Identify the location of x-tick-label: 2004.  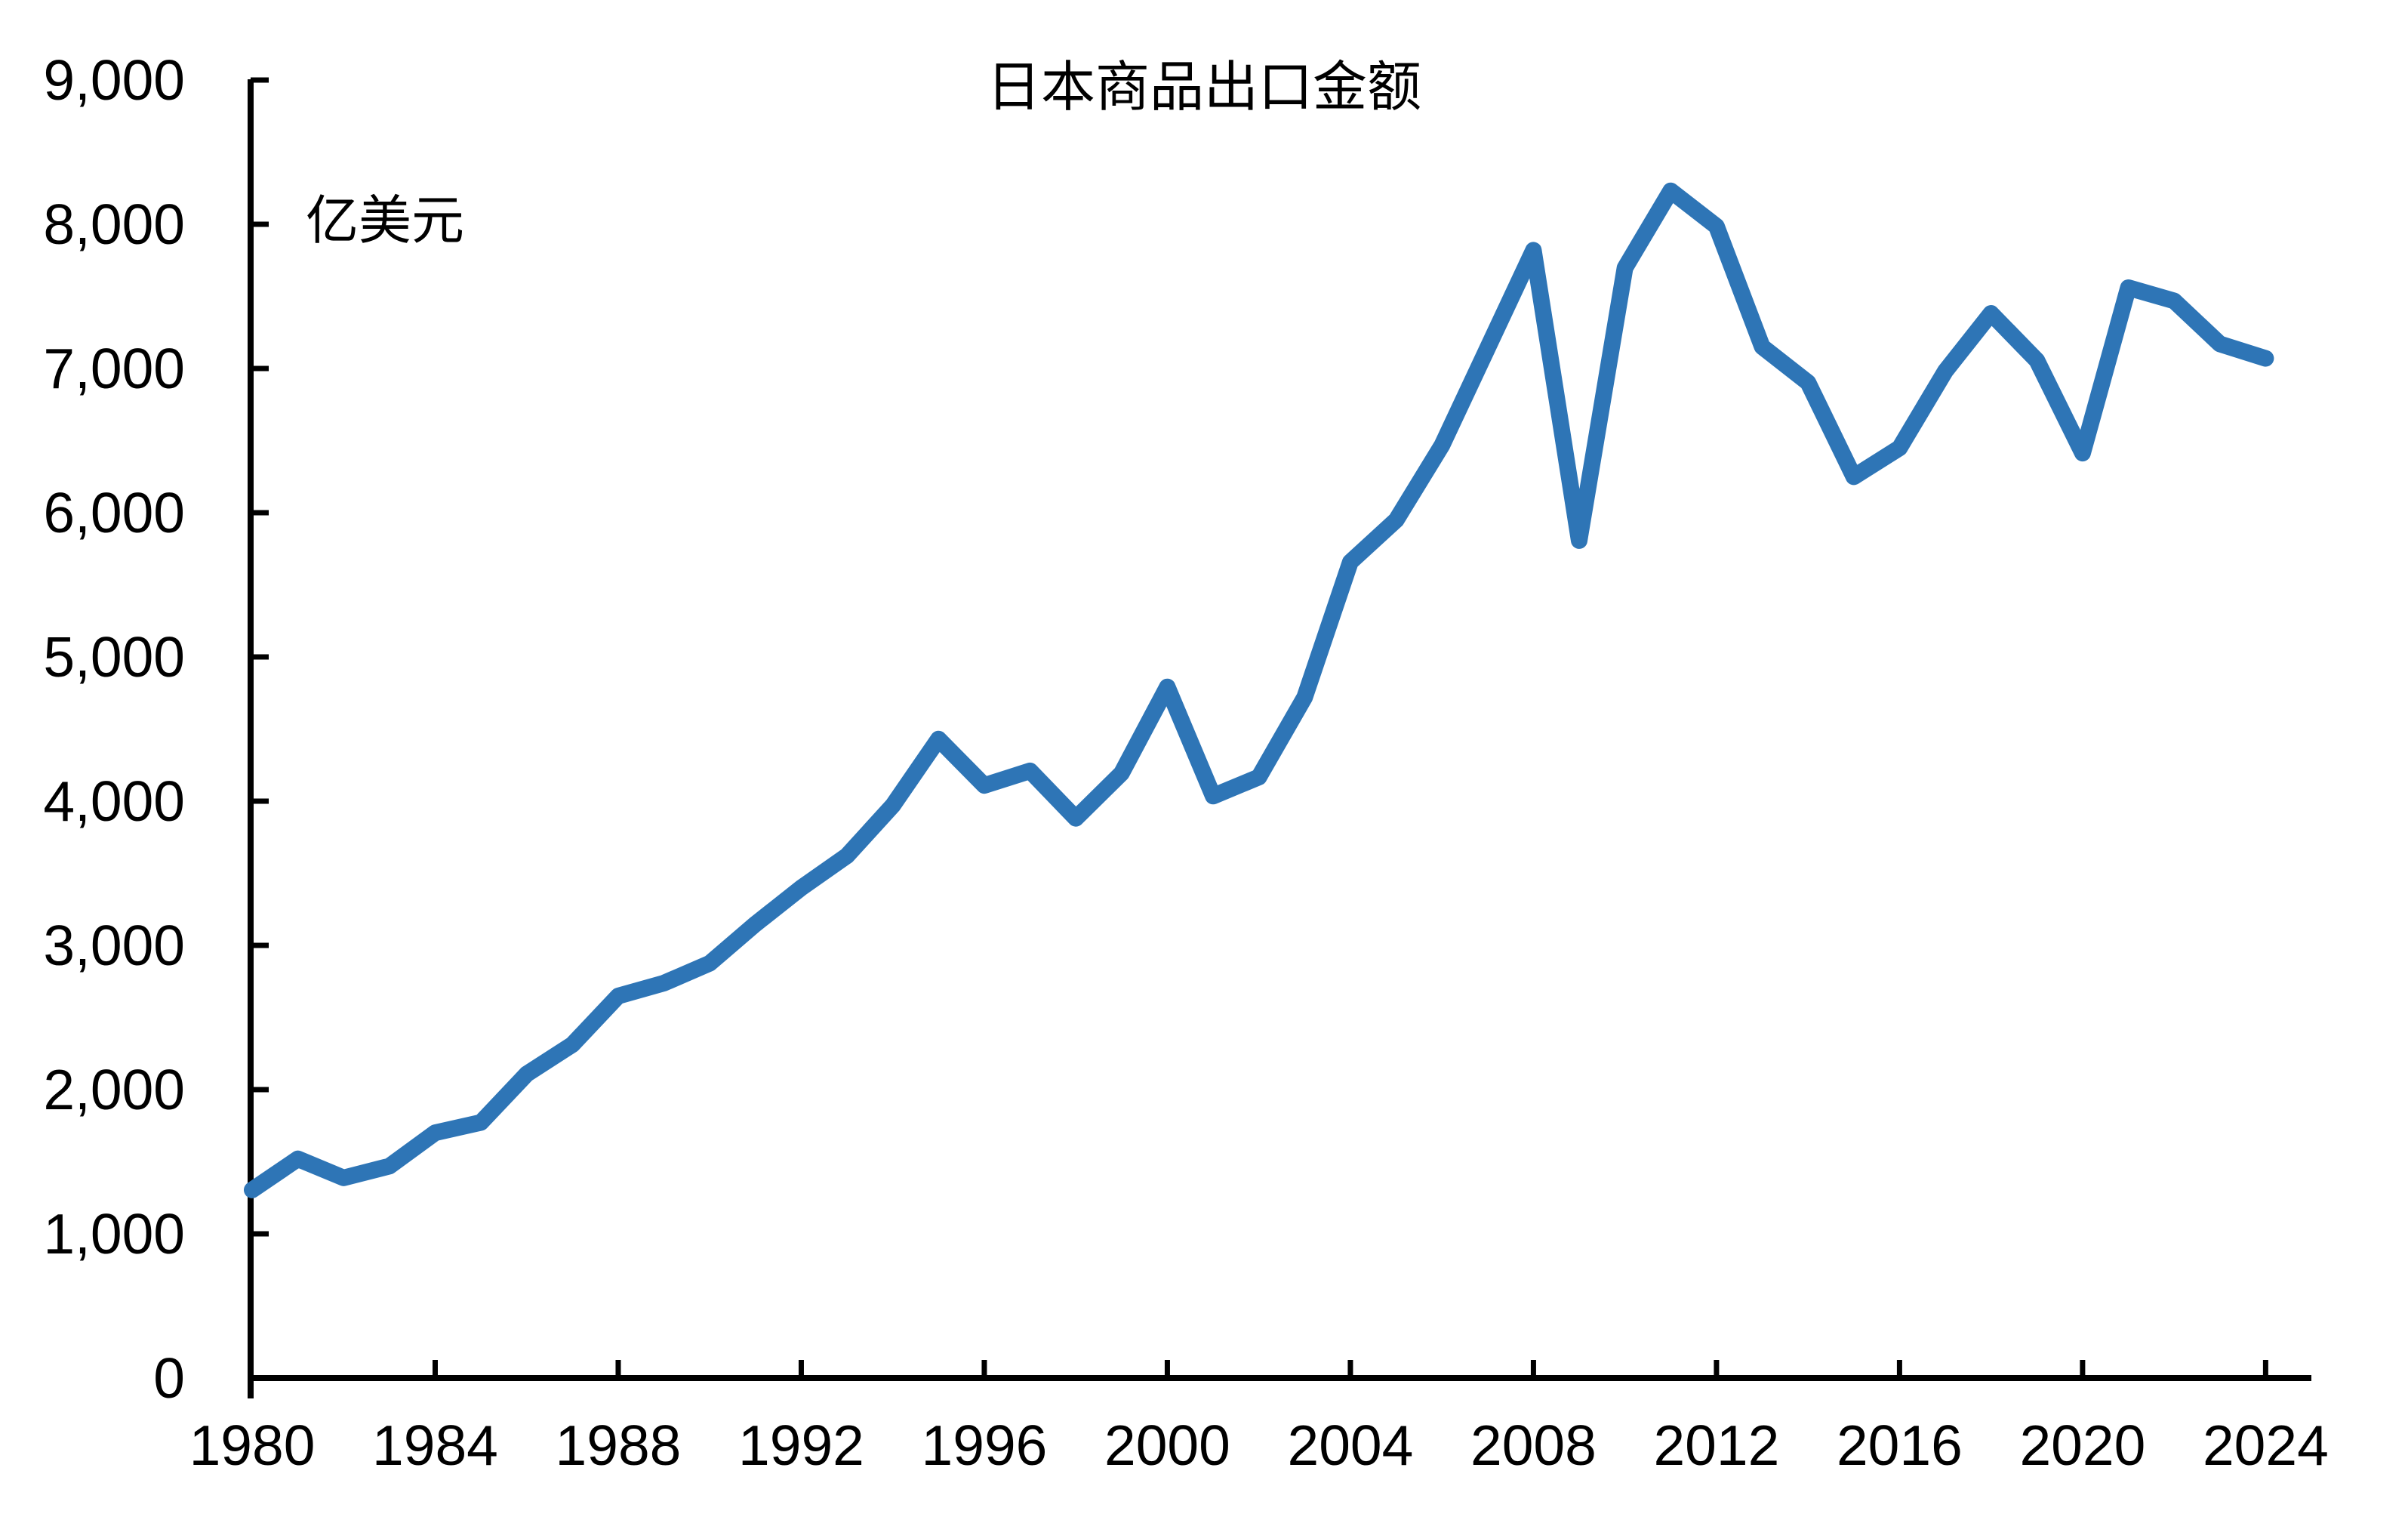
(1351, 1445).